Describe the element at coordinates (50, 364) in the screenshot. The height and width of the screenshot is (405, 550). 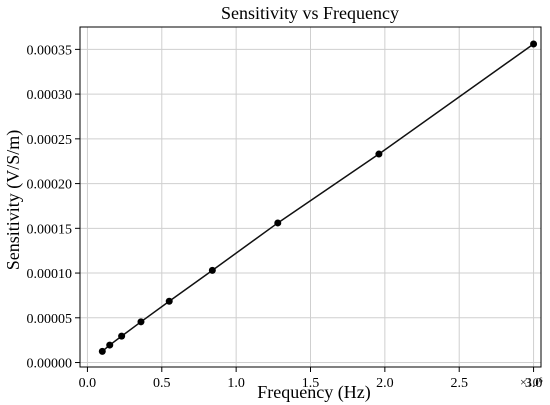
I see `y-tick-label: 0.00000` at that location.